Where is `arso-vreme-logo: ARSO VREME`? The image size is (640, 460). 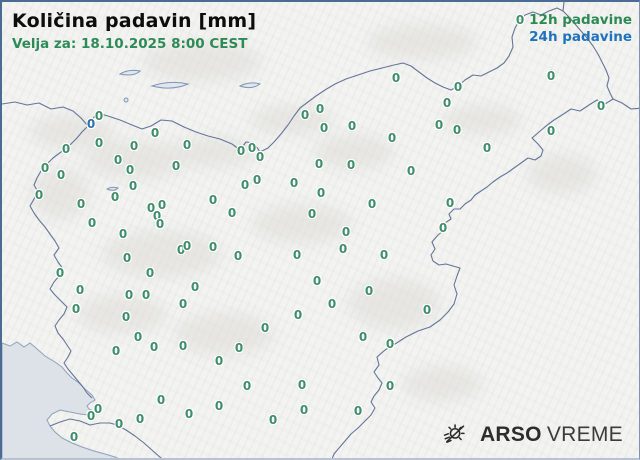 arso-vreme-logo: ARSO VREME is located at coordinates (532, 434).